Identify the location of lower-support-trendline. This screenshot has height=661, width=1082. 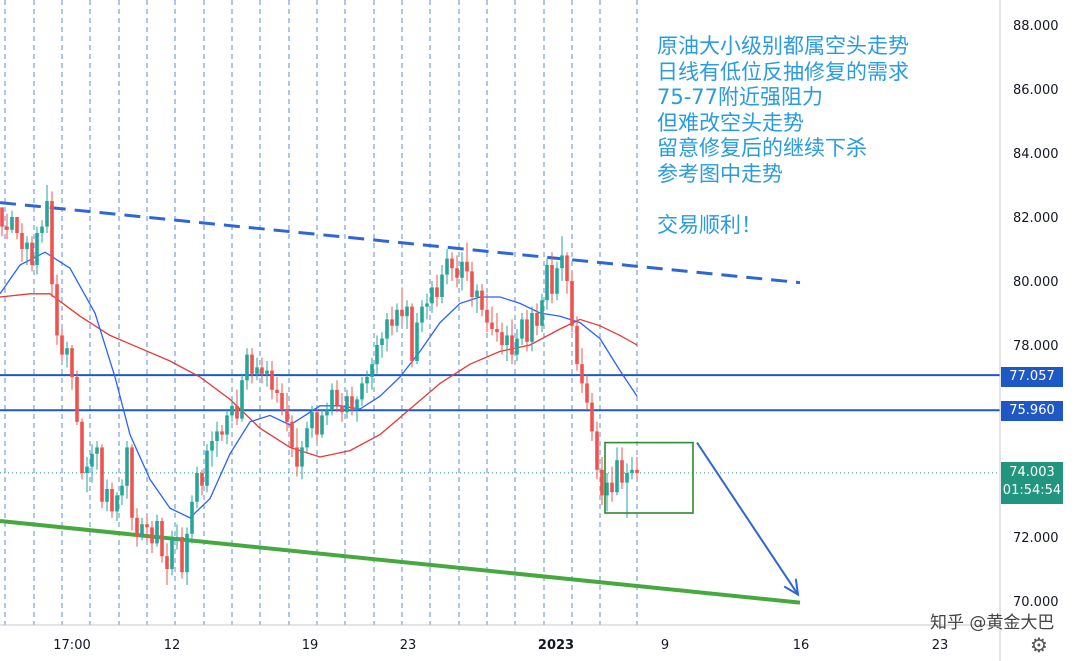
(400, 562).